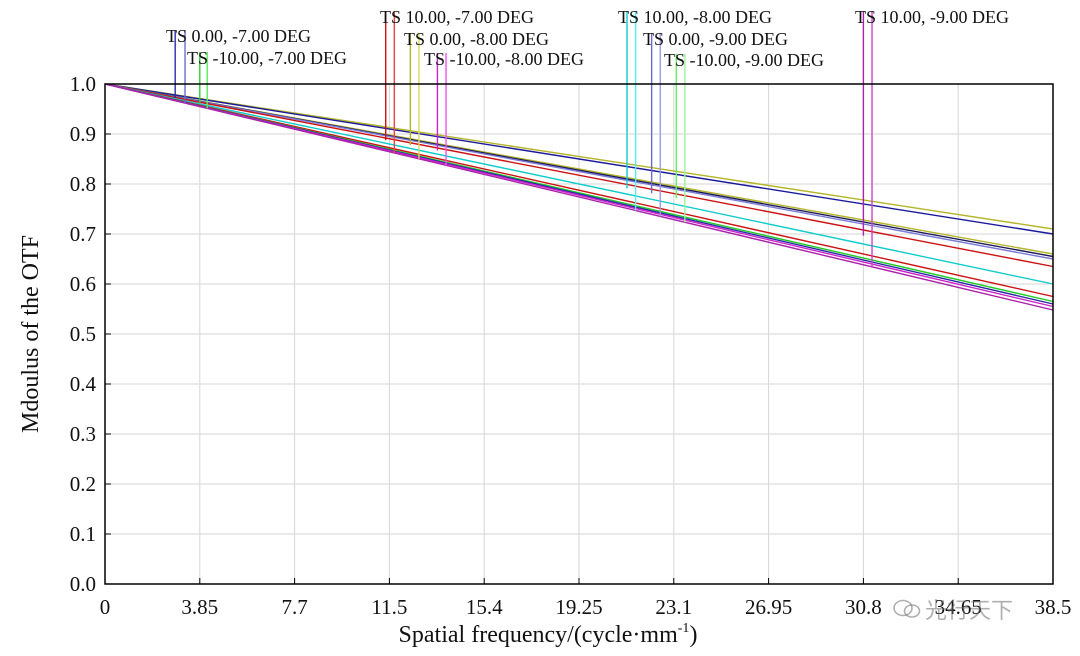  I want to click on y-tick-label: 0.7, so click(83, 234).